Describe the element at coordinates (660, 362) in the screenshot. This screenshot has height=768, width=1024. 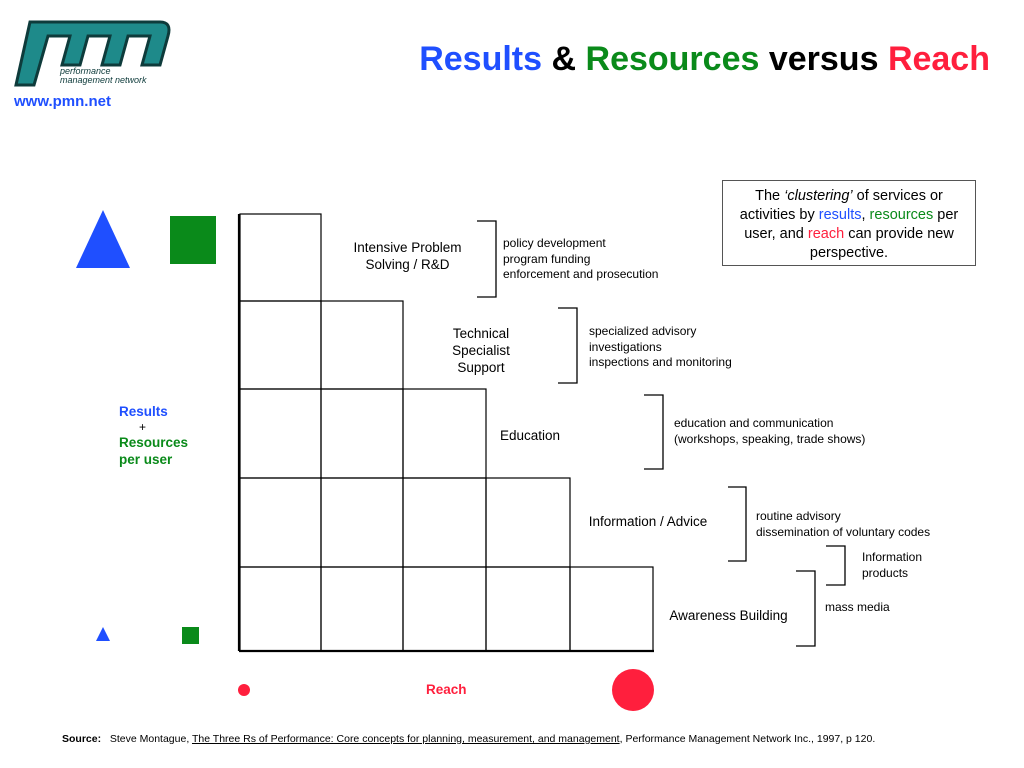
I see `activity-item: inspections and monitoring` at that location.